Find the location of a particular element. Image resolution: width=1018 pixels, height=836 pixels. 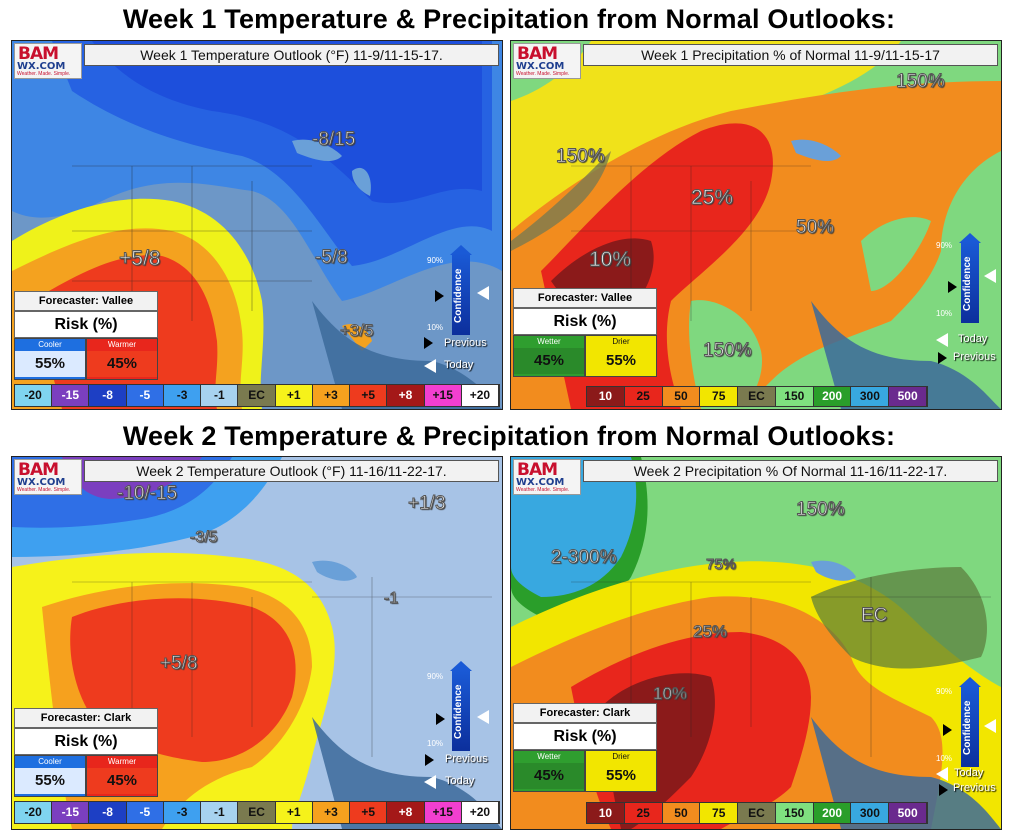

map-label: EC is located at coordinates (874, 616).